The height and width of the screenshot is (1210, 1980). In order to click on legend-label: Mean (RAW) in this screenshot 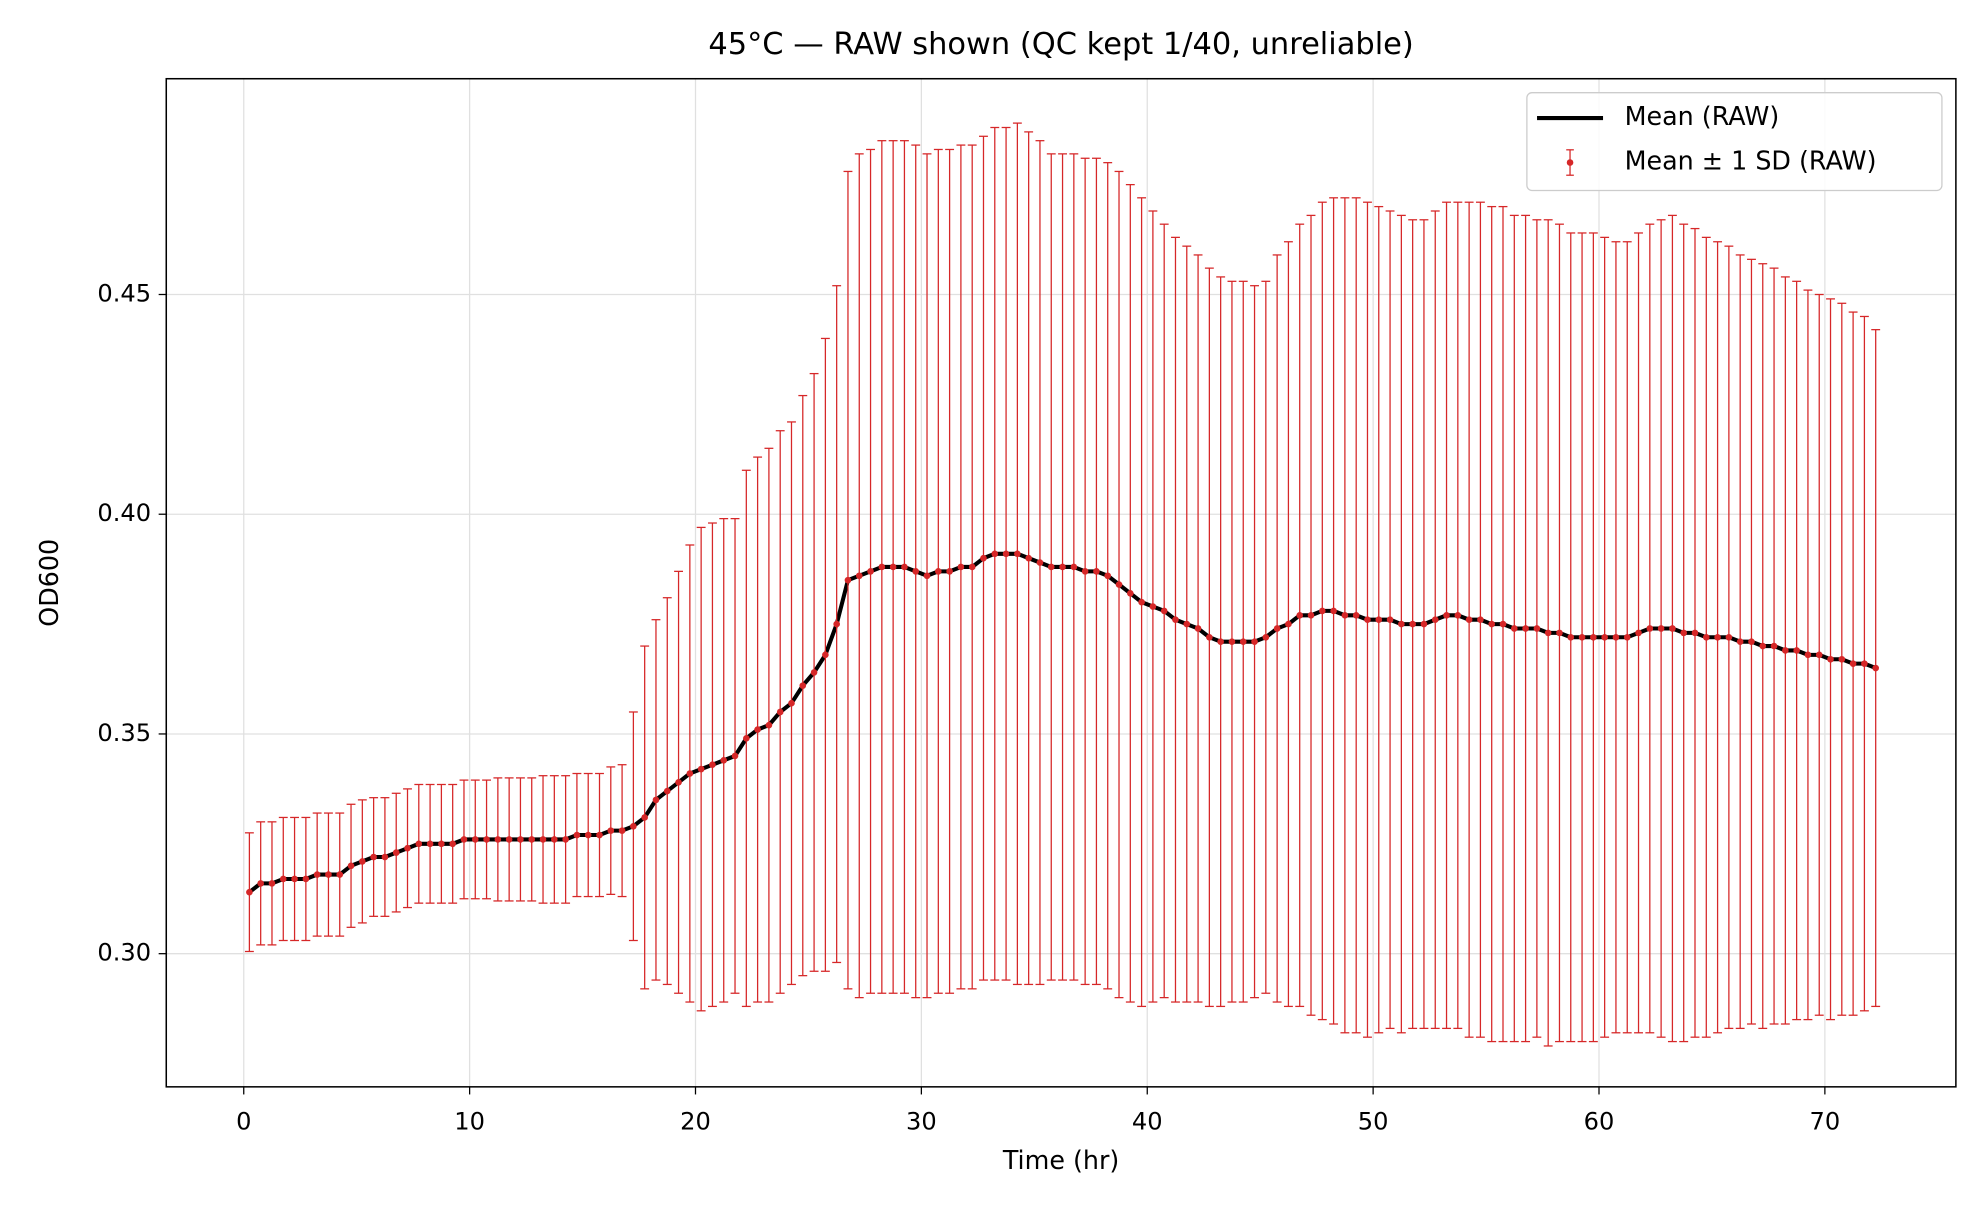, I will do `click(1702, 116)`.